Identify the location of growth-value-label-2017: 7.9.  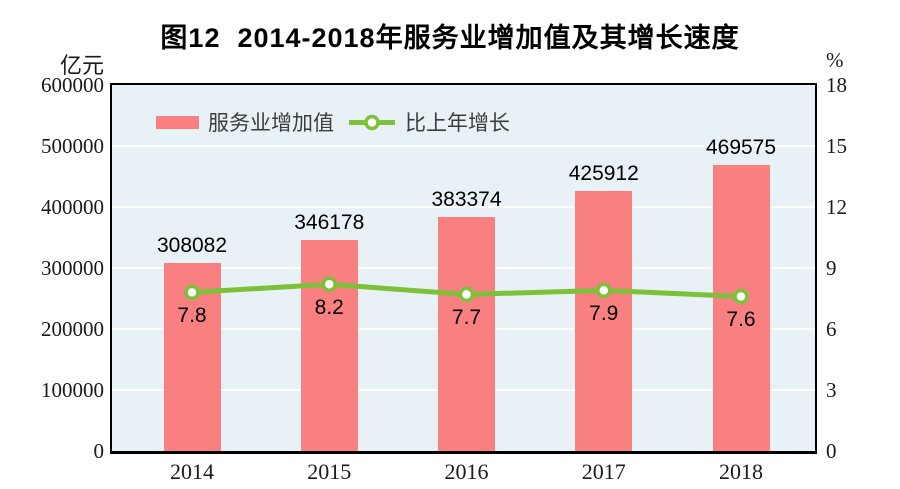
(604, 314).